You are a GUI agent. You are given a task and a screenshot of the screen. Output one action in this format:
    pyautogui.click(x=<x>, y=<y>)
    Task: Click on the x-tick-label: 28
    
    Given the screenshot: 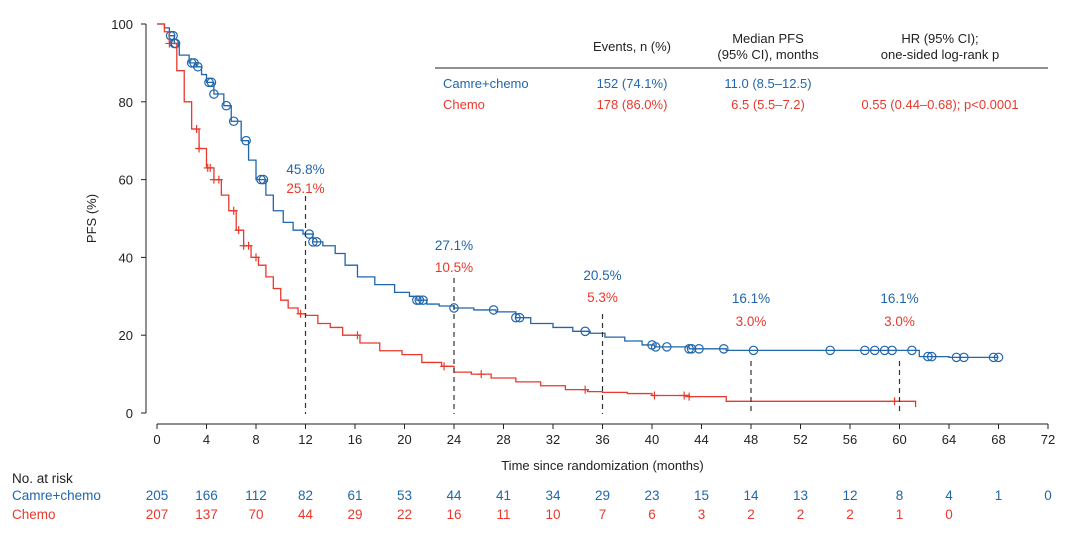 What is the action you would take?
    pyautogui.click(x=503, y=439)
    